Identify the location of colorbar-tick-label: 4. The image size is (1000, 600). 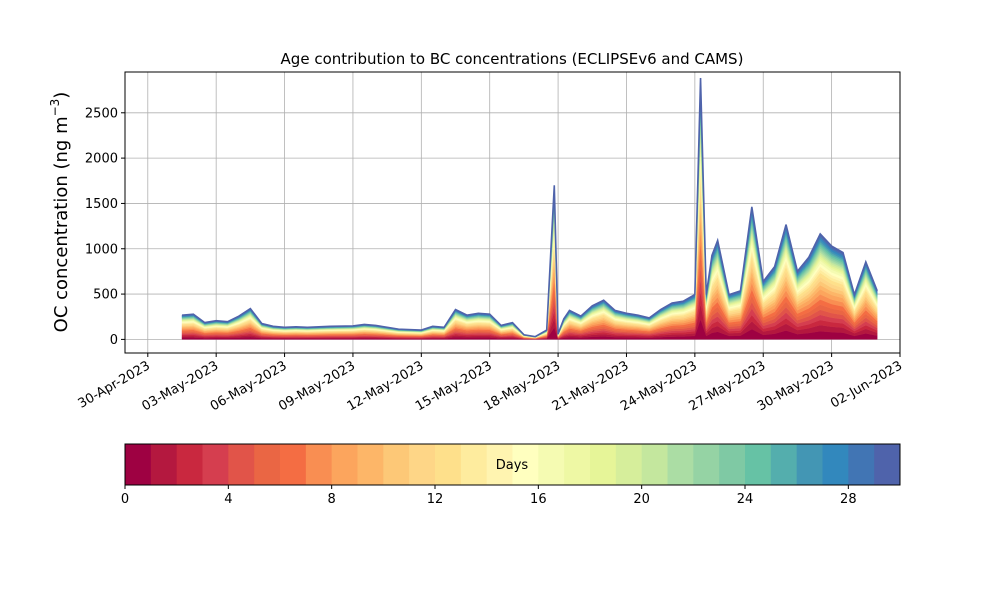
(228, 499).